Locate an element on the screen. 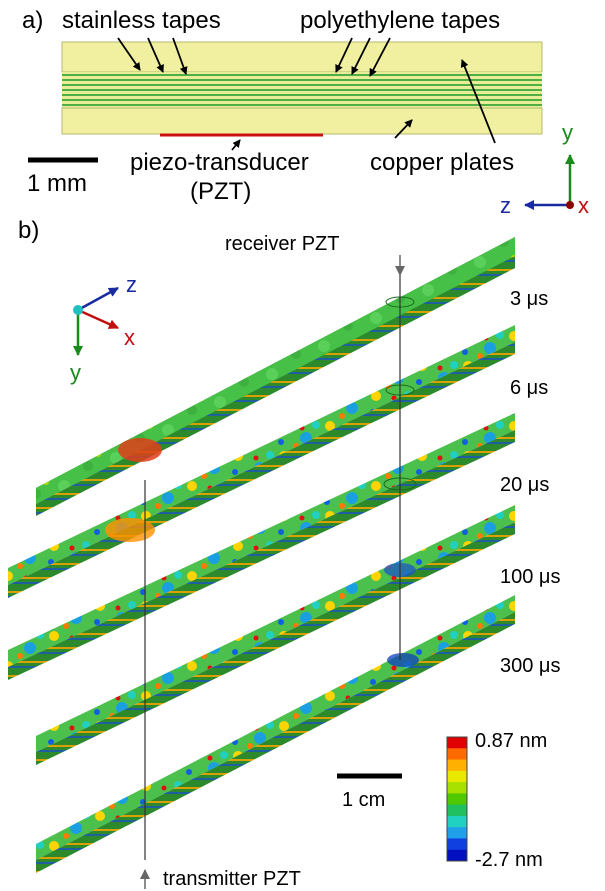 Image resolution: width=605 pixels, height=891 pixels. axes-b: z x y is located at coordinates (103, 328).